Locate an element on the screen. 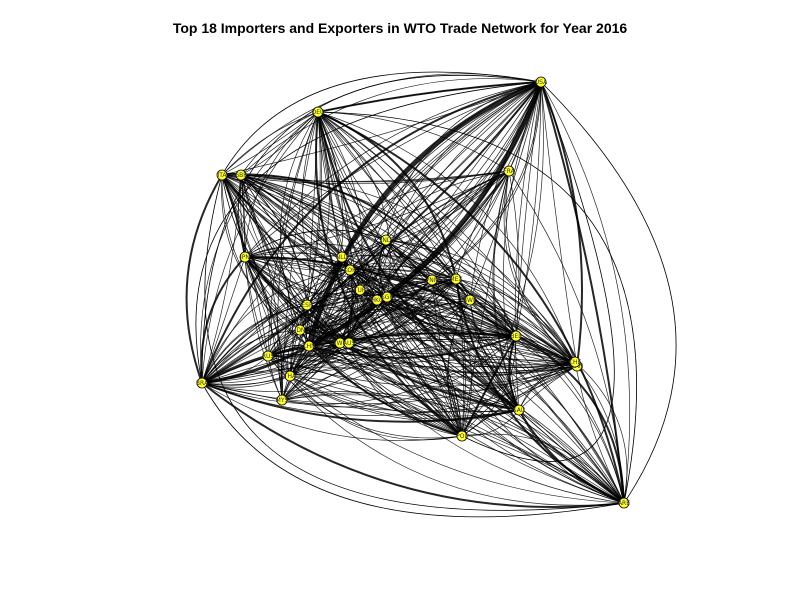 This screenshot has width=800, height=600. node-label-aus: AUS is located at coordinates (349, 343).